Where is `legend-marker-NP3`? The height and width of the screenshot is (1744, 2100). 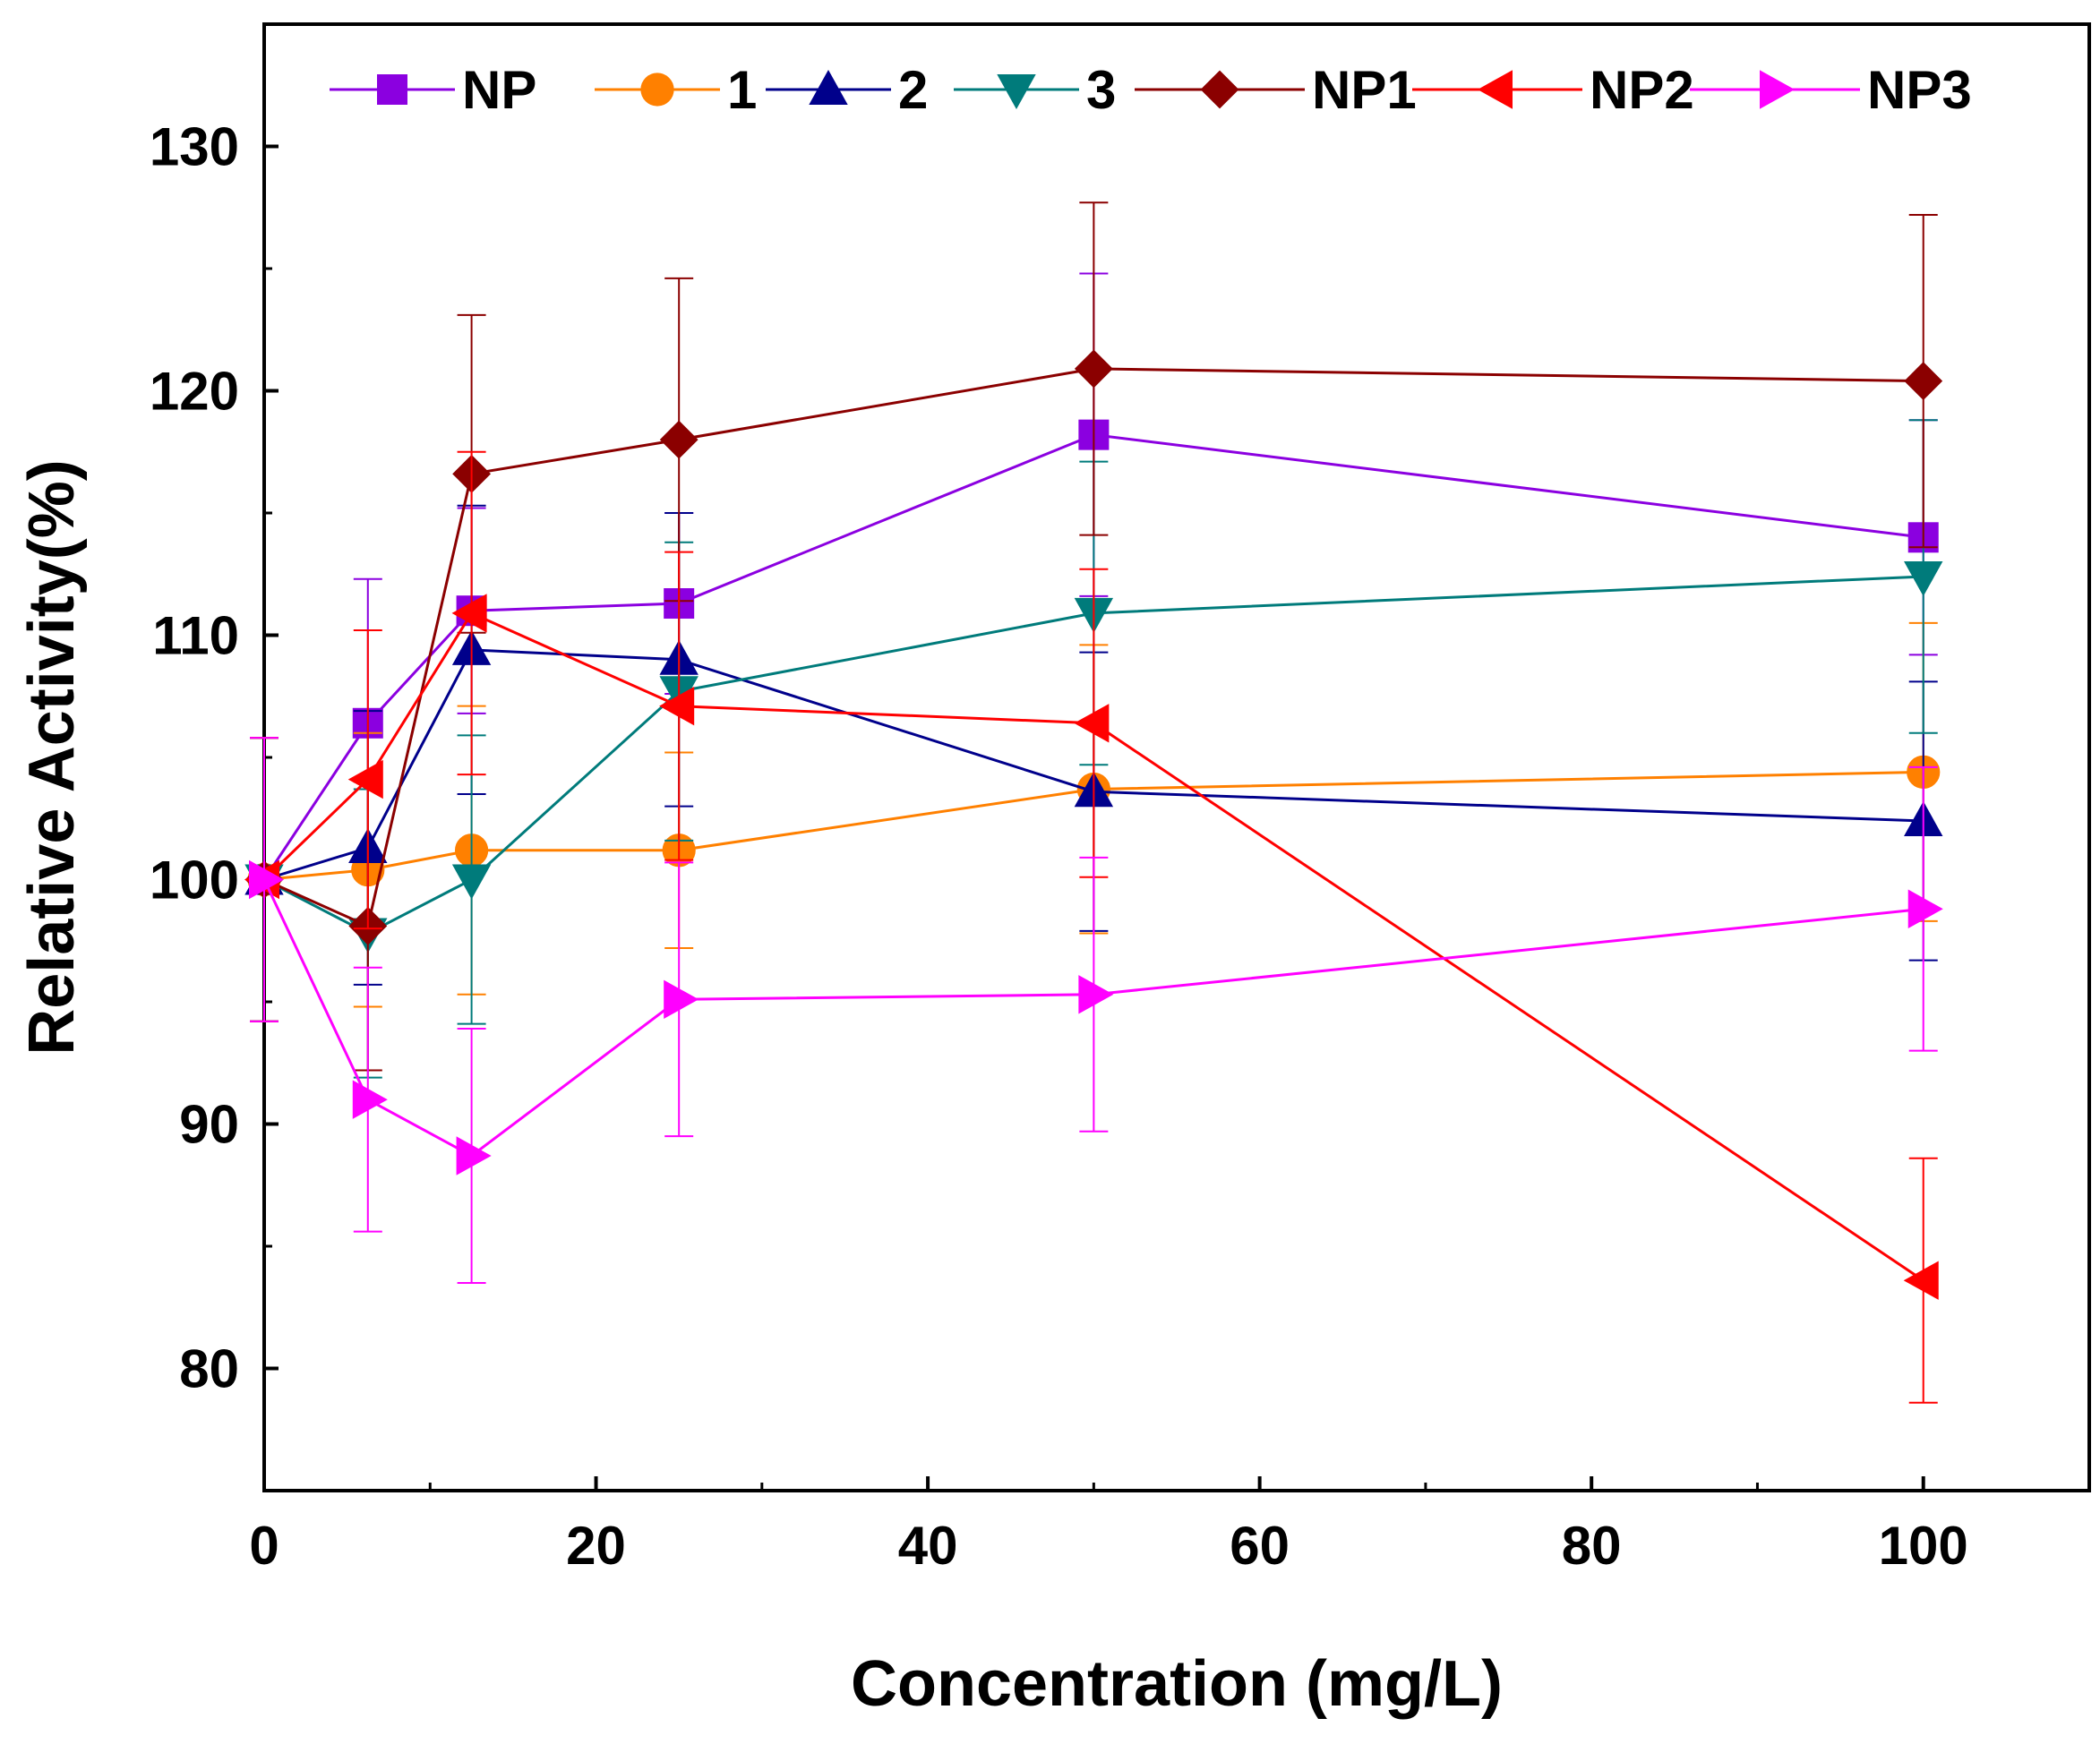 legend-marker-NP3 is located at coordinates (1778, 89).